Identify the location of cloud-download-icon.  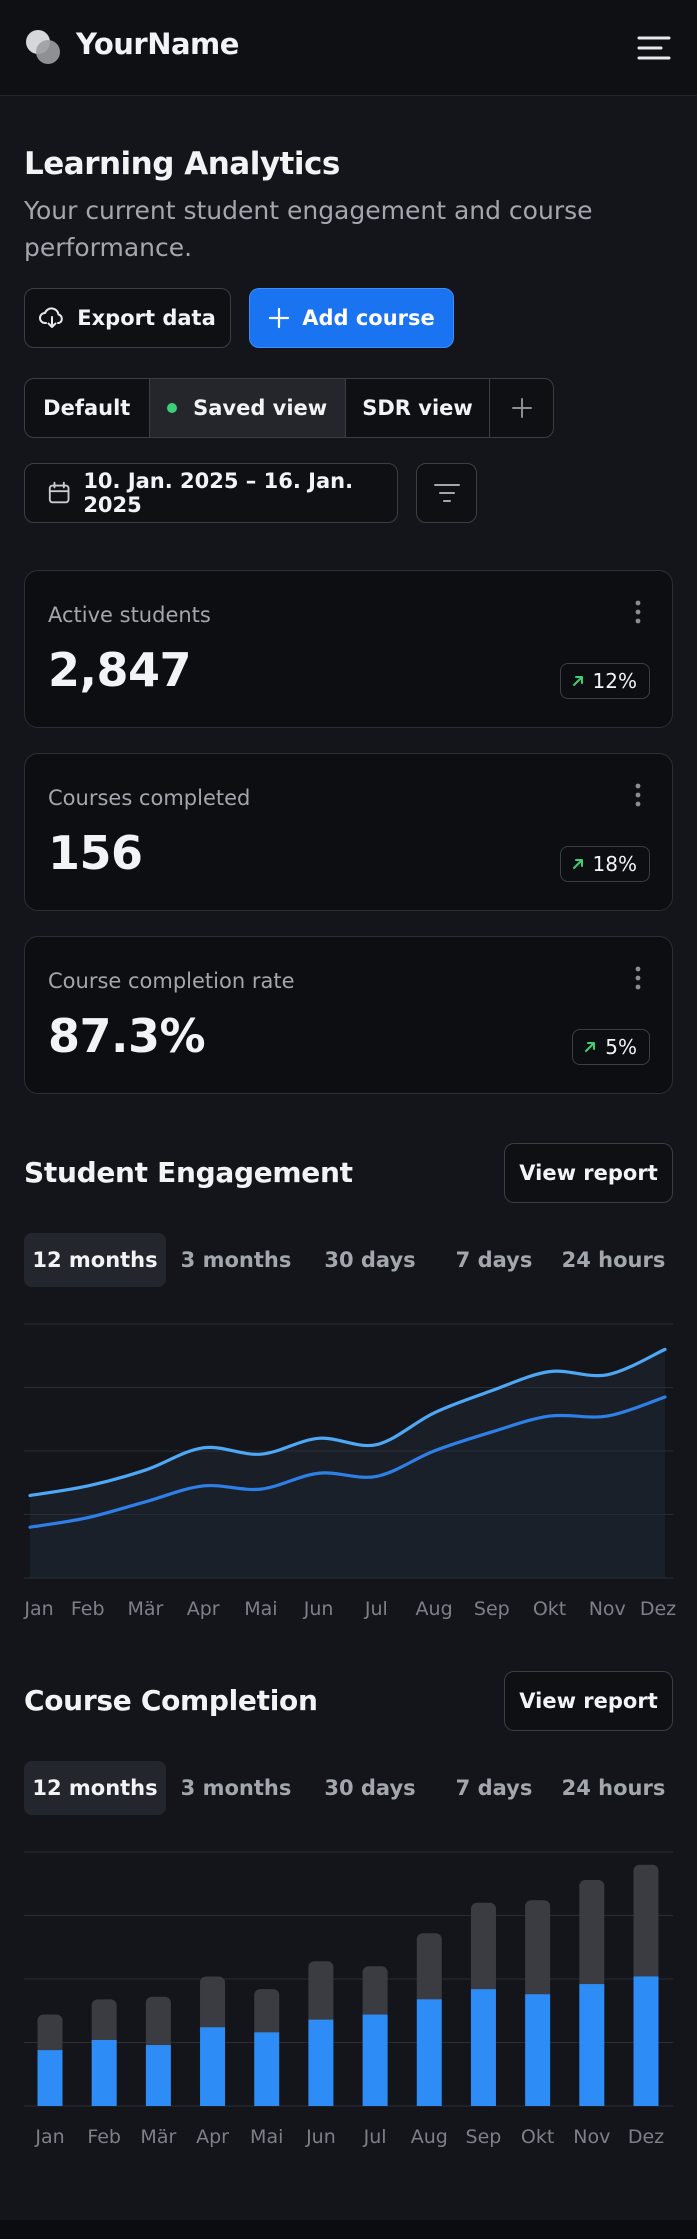
(51, 317).